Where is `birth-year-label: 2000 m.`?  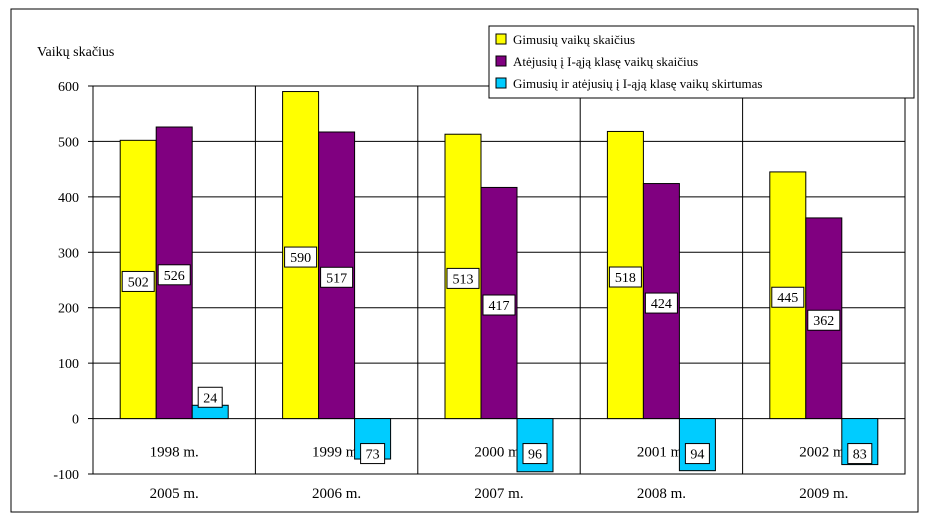 birth-year-label: 2000 m. is located at coordinates (498, 453).